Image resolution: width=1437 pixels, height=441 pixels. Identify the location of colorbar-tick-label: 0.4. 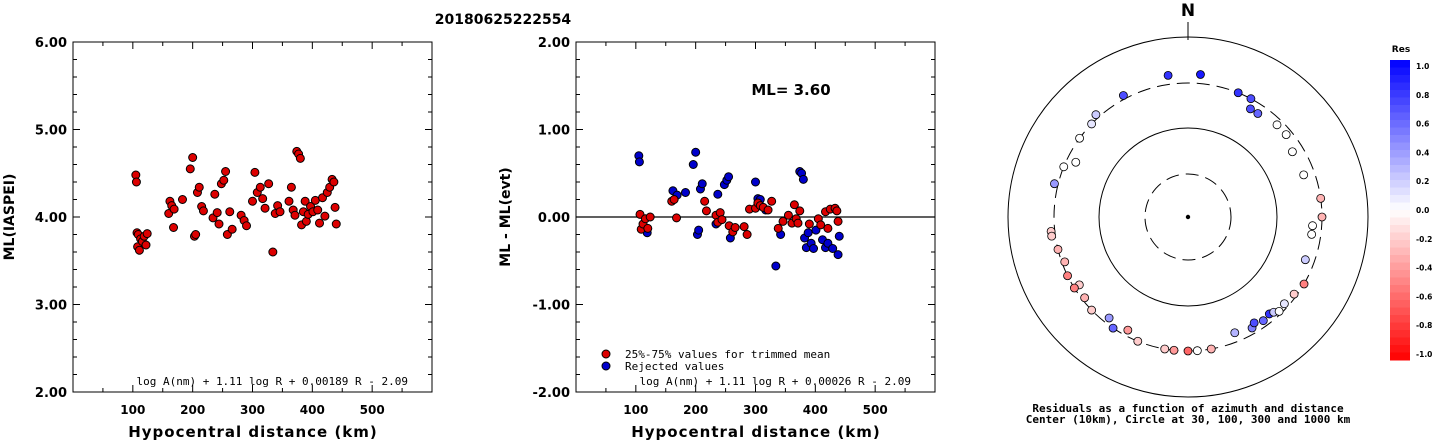
(1422, 152).